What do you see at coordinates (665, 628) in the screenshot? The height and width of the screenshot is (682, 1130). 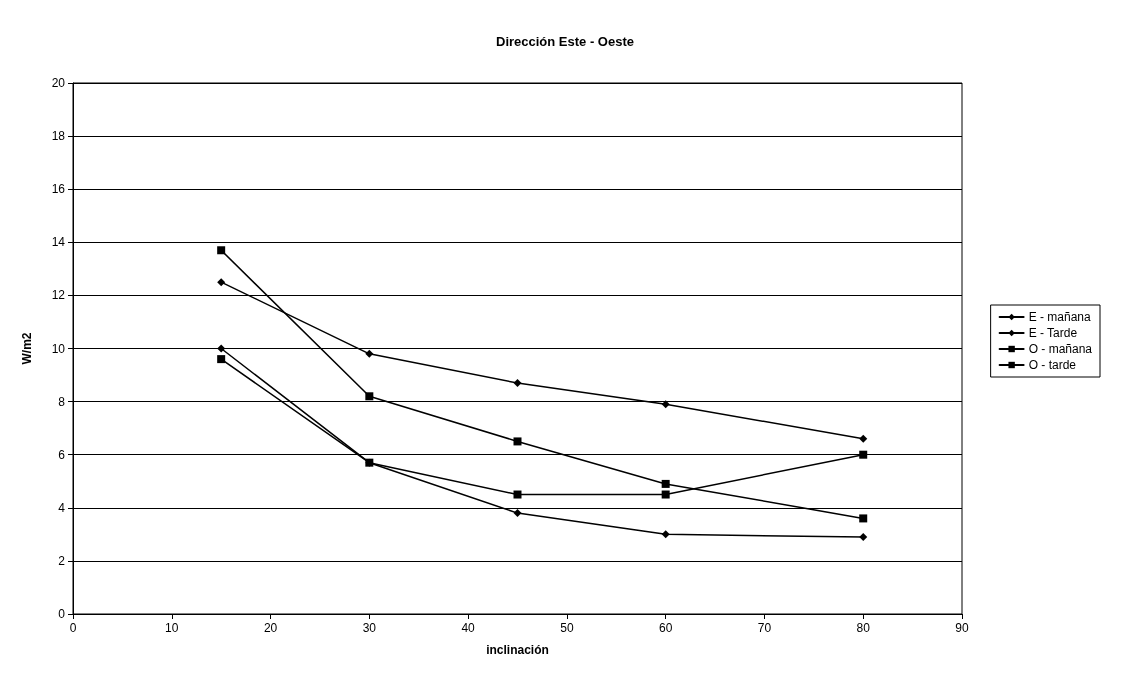 I see `x-tick-label: 60` at bounding box center [665, 628].